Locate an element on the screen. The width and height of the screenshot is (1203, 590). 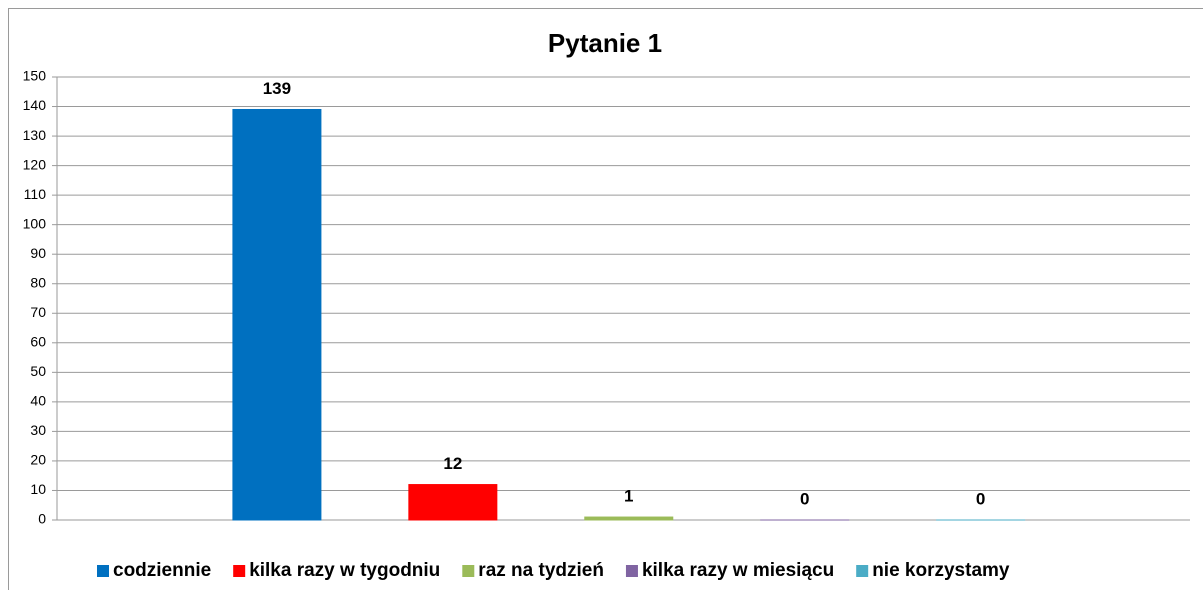
legend-label: codziennie is located at coordinates (162, 570).